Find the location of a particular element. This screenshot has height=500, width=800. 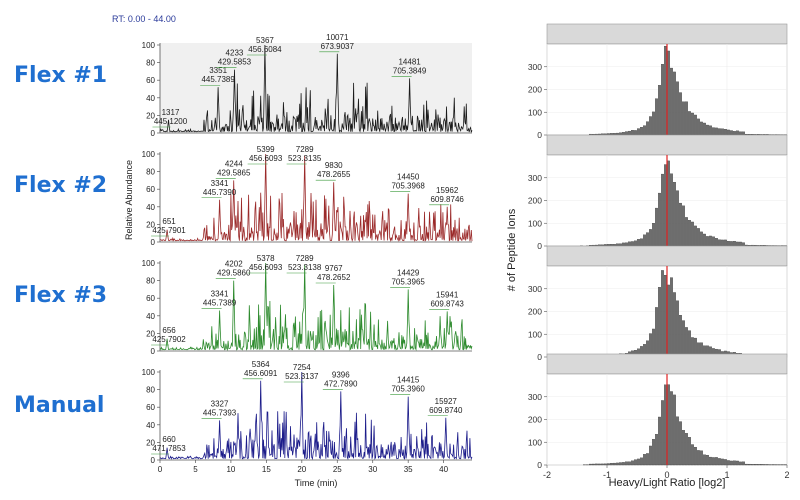

trace-manual is located at coordinates (316, 416).